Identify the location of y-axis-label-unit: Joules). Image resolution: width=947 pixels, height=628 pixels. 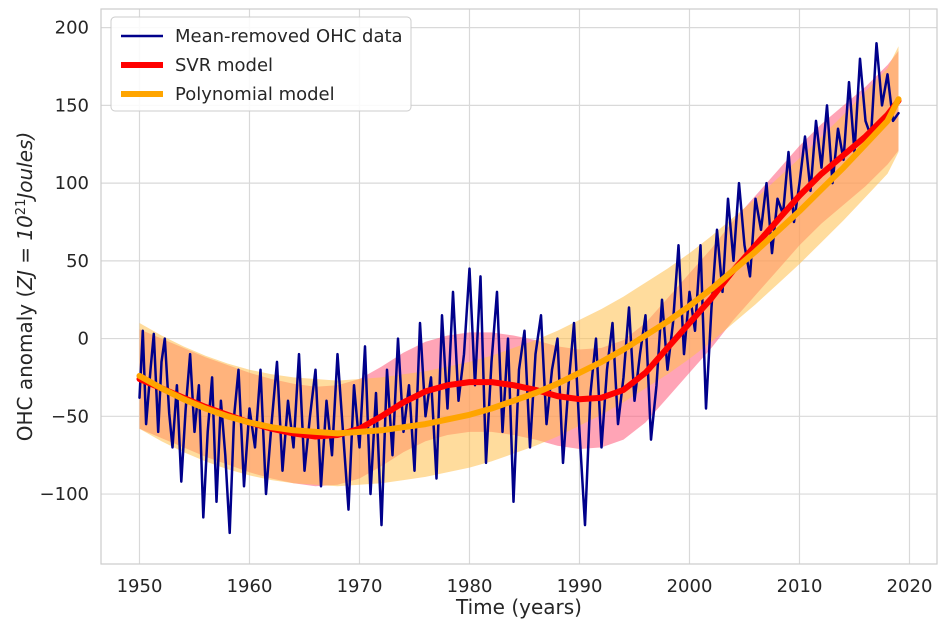
(25, 167).